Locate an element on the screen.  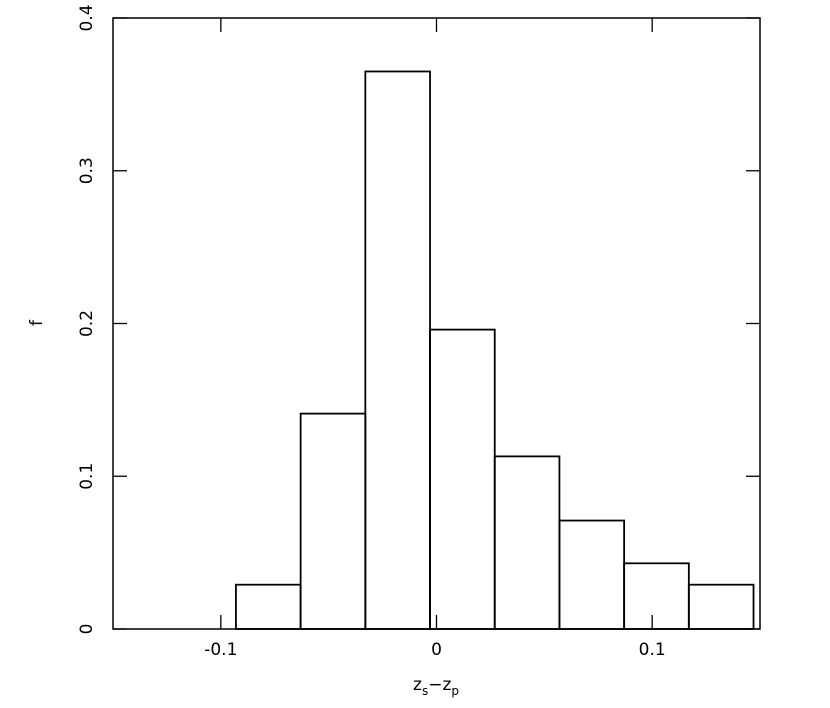
y-tick-label: 0 is located at coordinates (87, 629).